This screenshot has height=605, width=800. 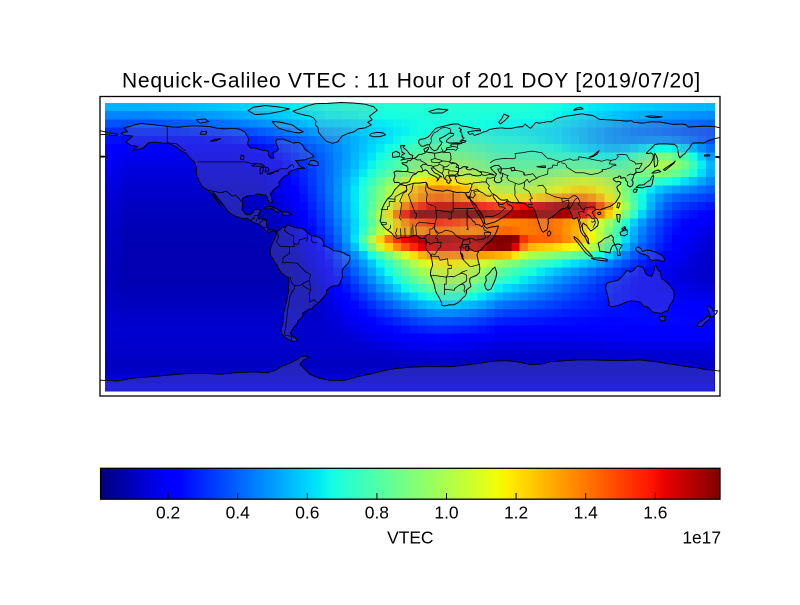 What do you see at coordinates (586, 512) in the screenshot?
I see `svg-text: 1.4` at bounding box center [586, 512].